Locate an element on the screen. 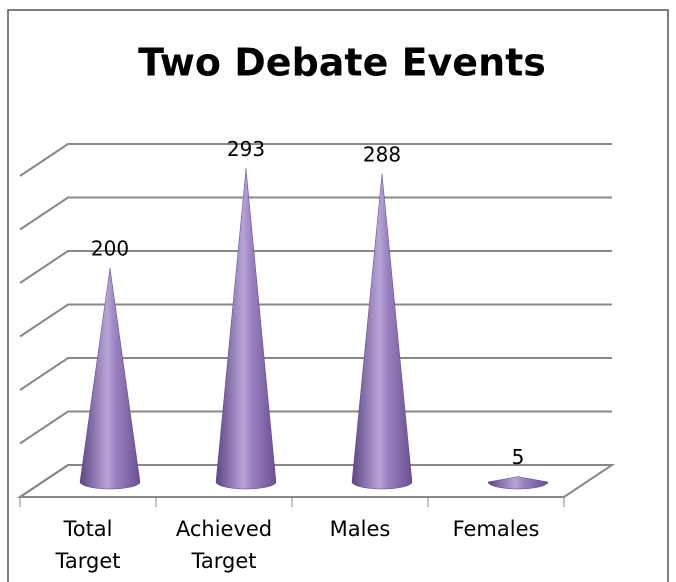  data-label: 200 is located at coordinates (110, 249).